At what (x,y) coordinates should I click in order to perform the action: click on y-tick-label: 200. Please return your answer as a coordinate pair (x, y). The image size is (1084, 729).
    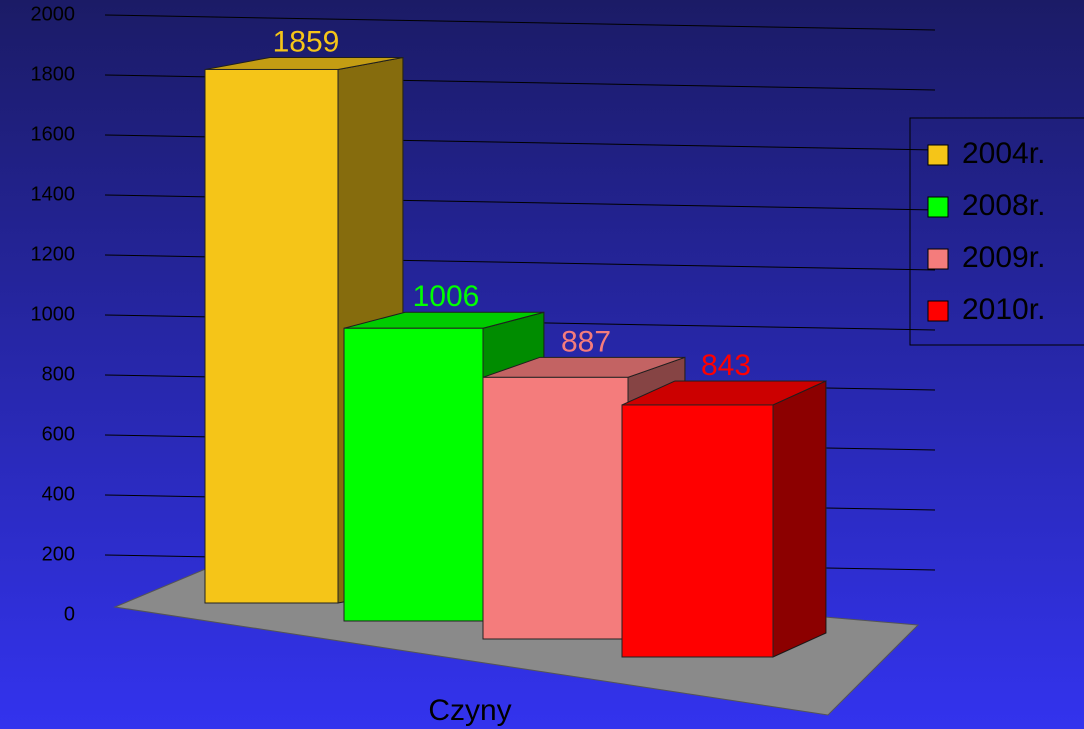
    Looking at the image, I should click on (58, 554).